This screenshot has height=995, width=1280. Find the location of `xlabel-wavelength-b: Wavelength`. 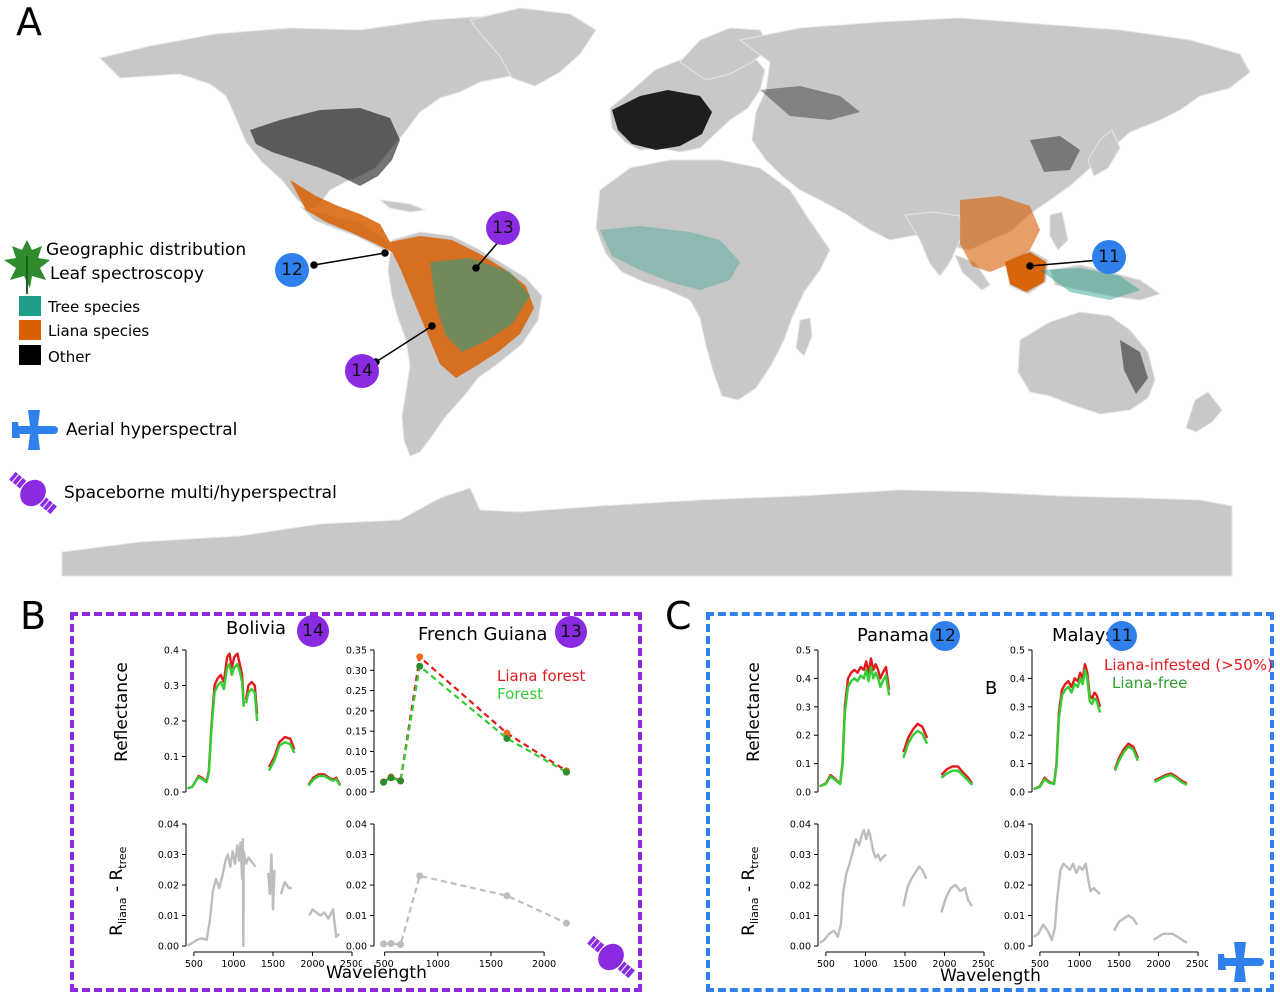

xlabel-wavelength-b: Wavelength is located at coordinates (376, 973).